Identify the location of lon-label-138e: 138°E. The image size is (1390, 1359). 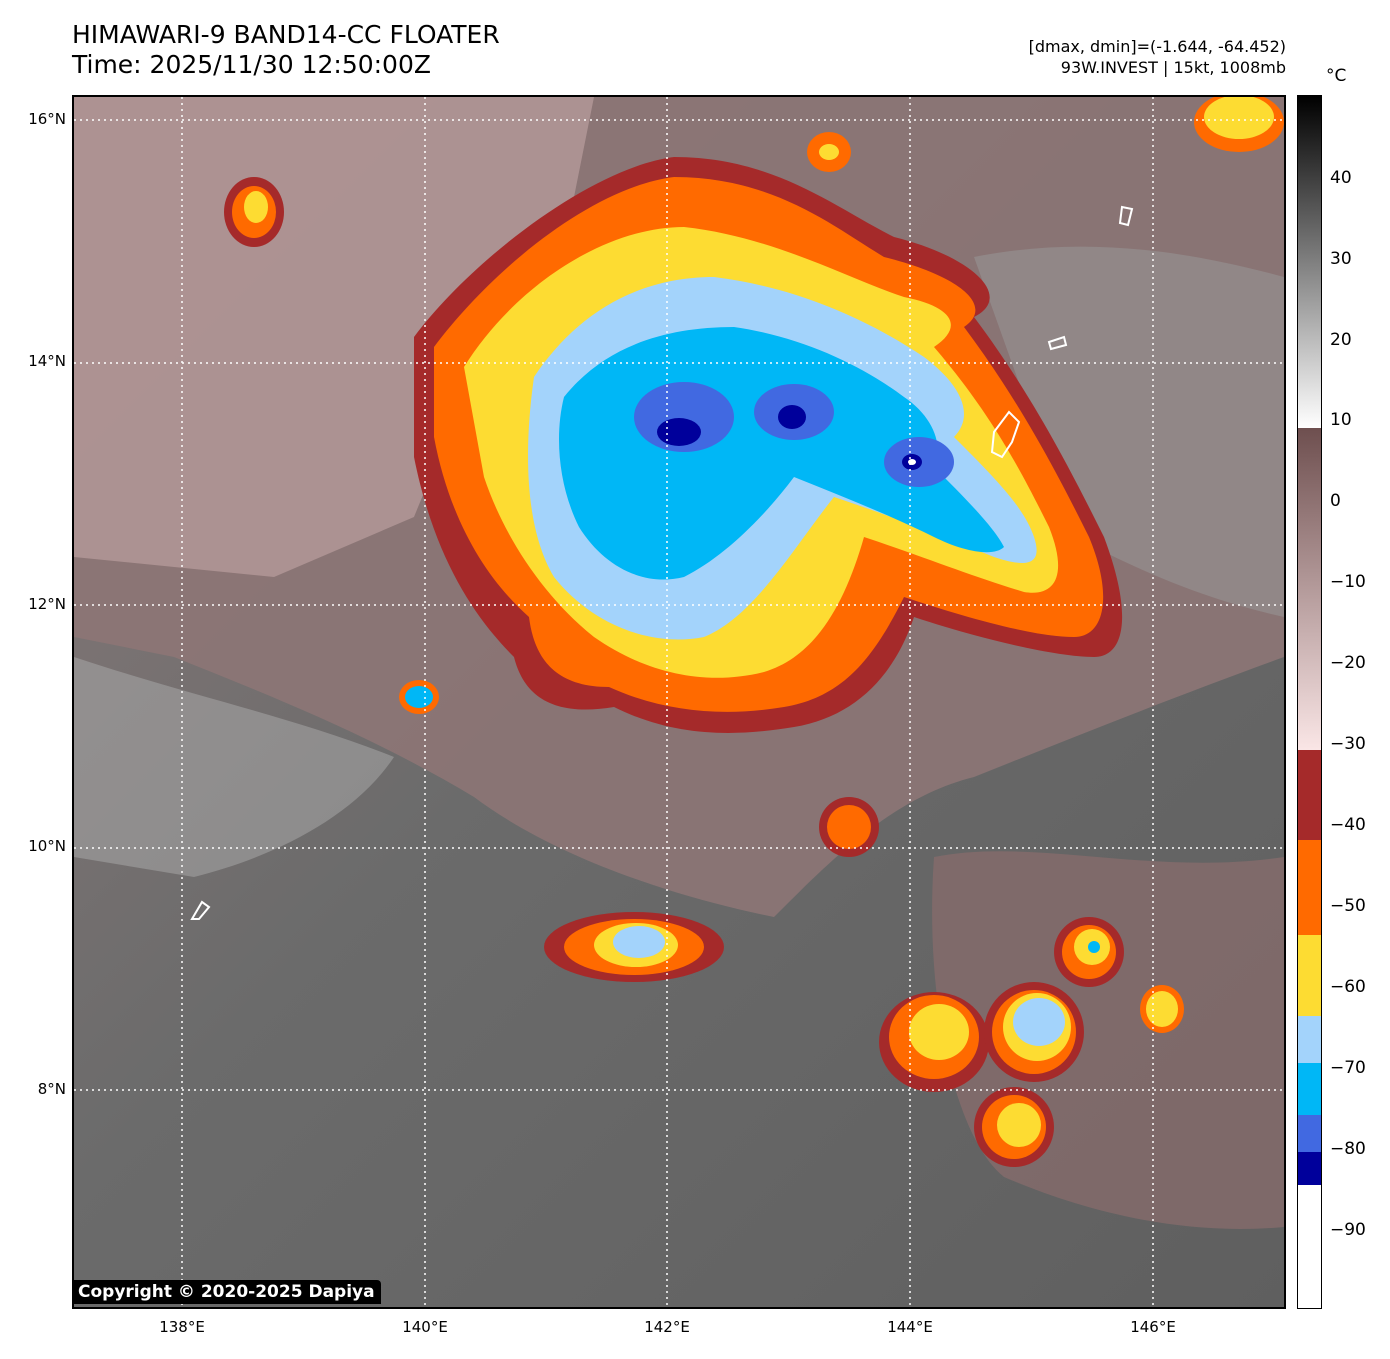
(182, 1327).